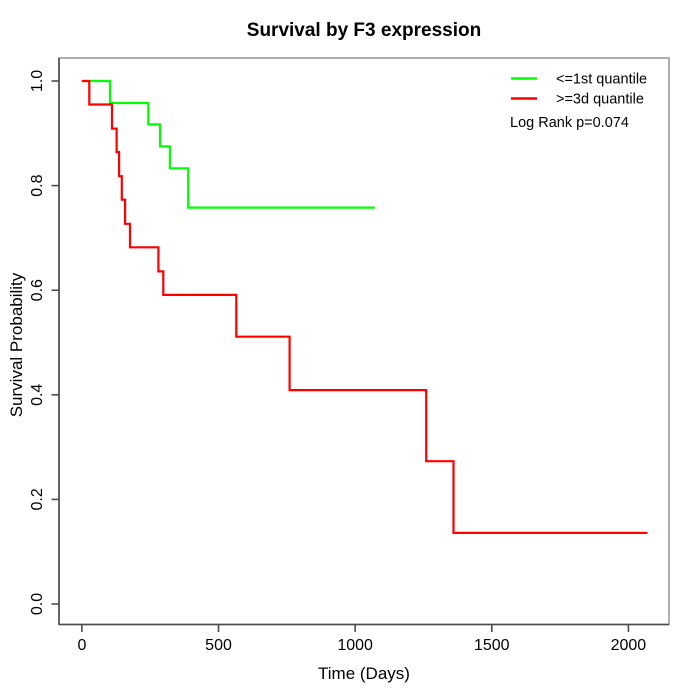  Describe the element at coordinates (601, 80) in the screenshot. I see `legend-label-0: <=1st quantile` at that location.